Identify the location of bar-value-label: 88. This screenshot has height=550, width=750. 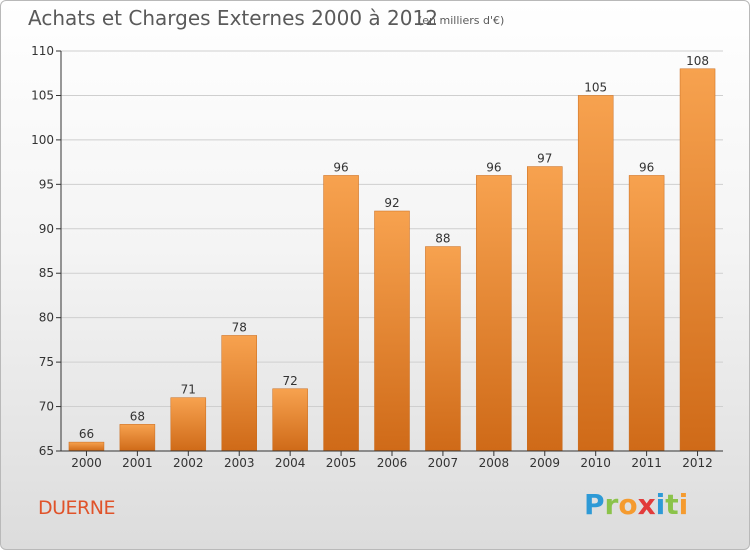
(442, 239).